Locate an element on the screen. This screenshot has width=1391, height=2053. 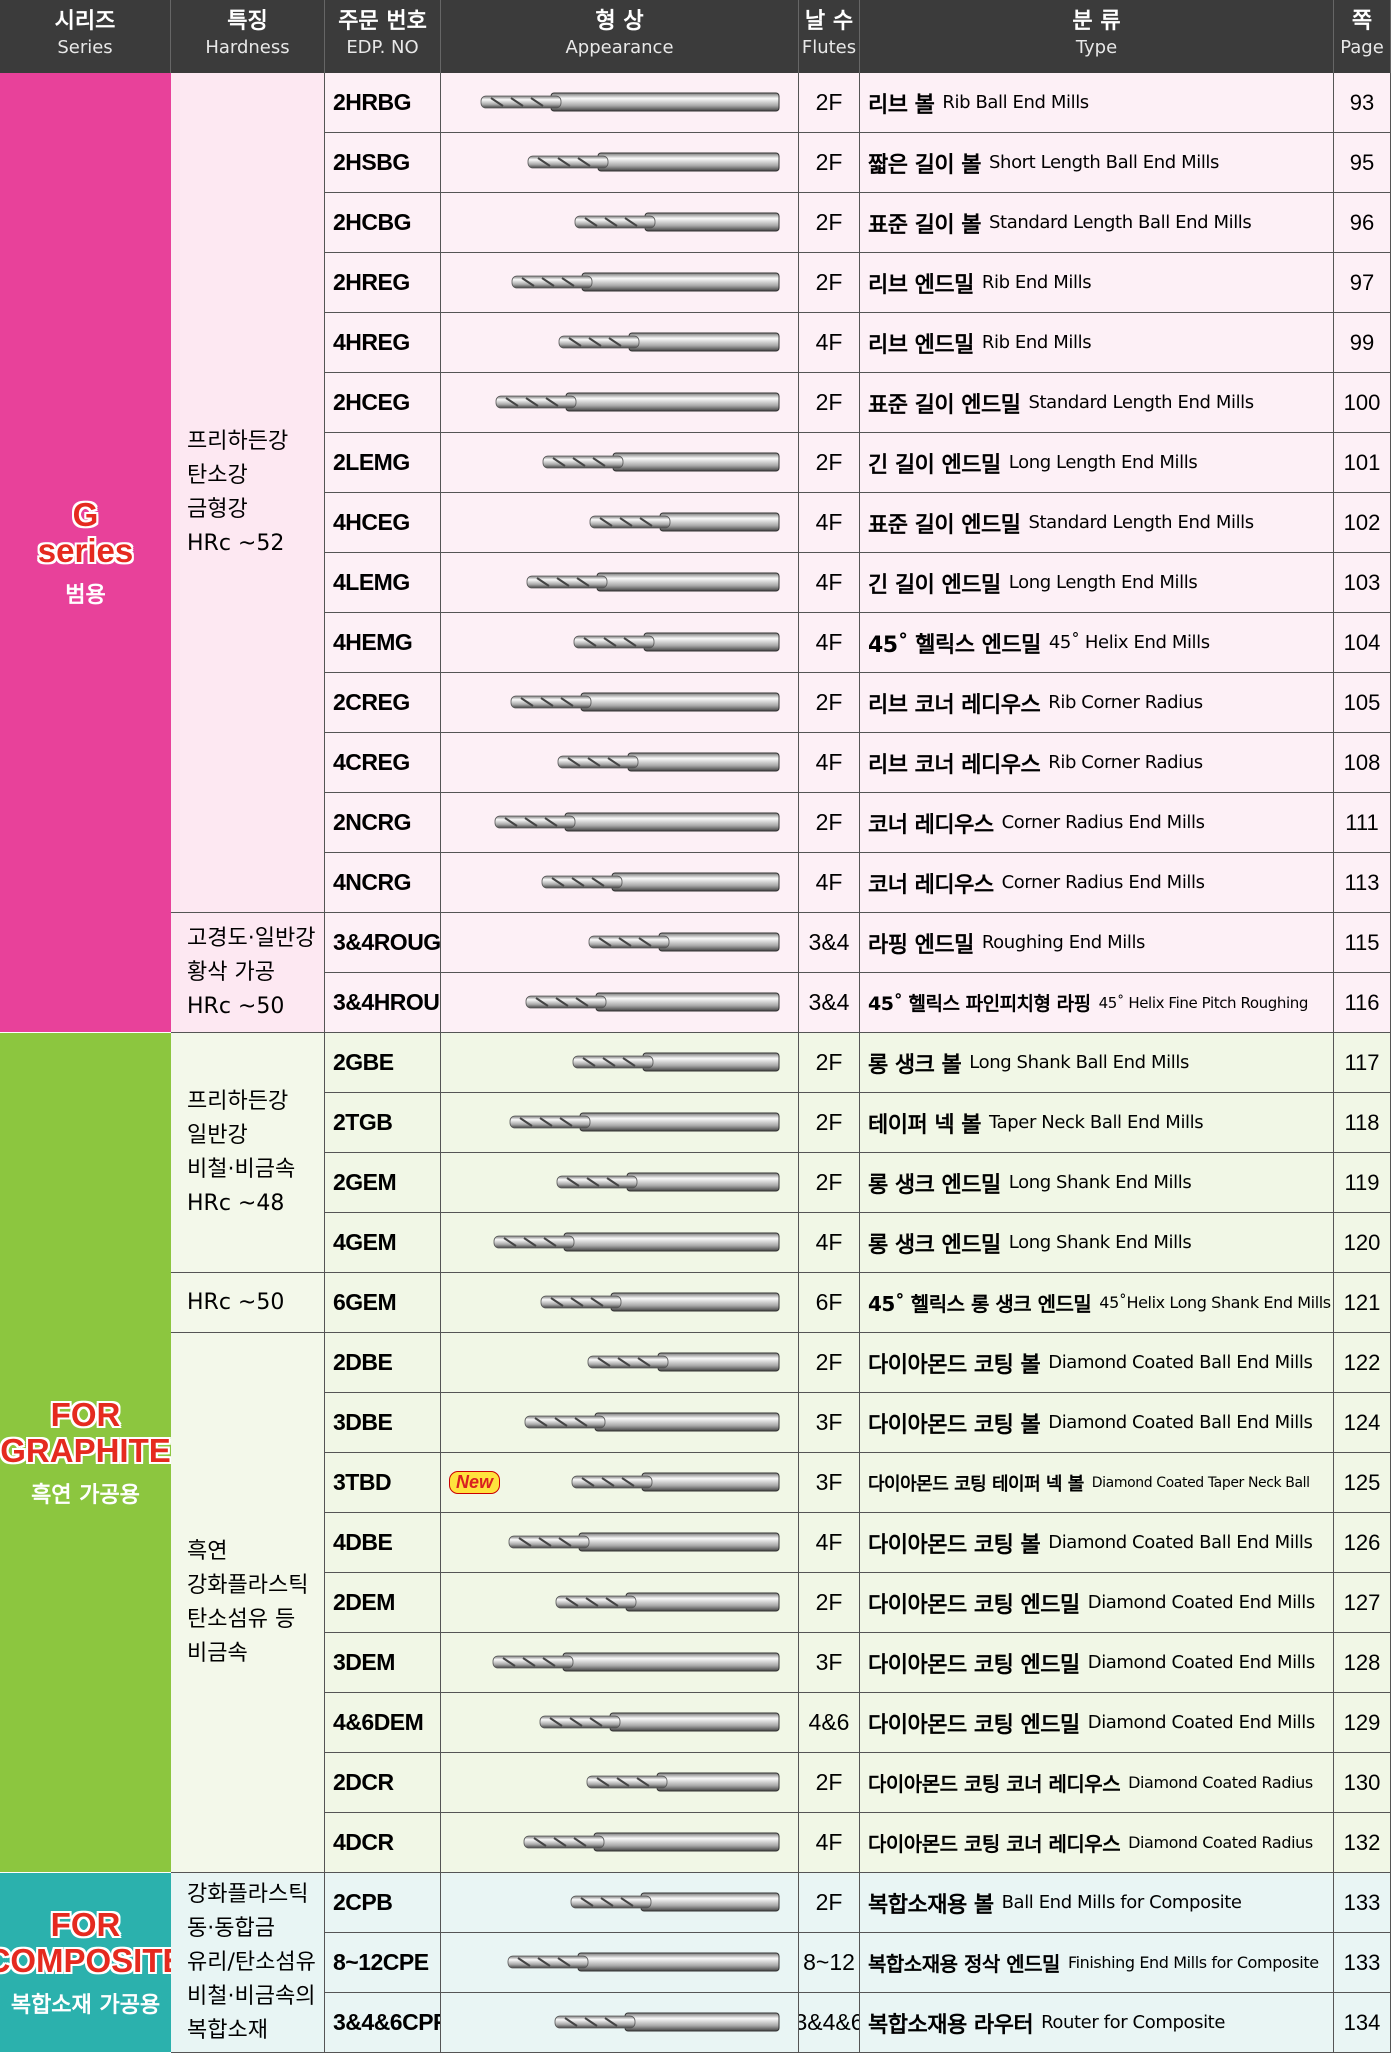
header-en: Series is located at coordinates (85, 47).